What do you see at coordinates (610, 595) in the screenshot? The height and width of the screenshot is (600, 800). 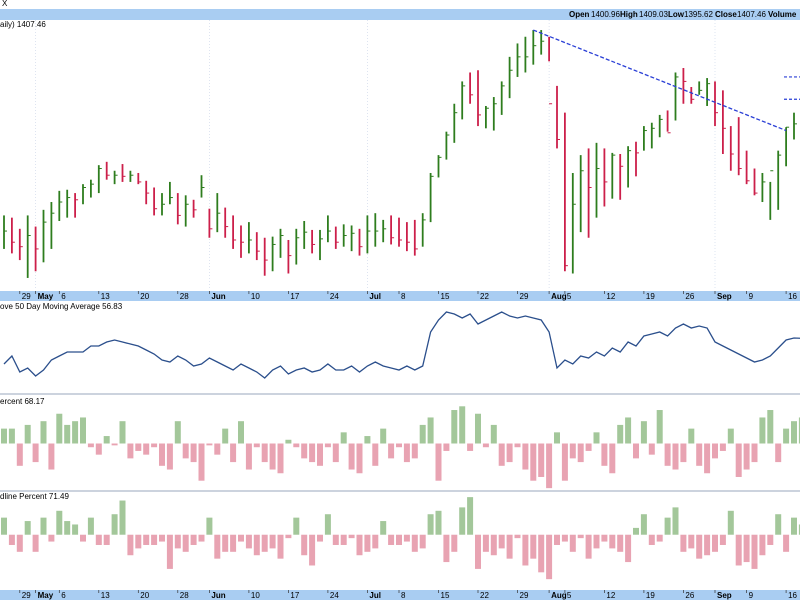 I see `axis-tick-label: 12` at bounding box center [610, 595].